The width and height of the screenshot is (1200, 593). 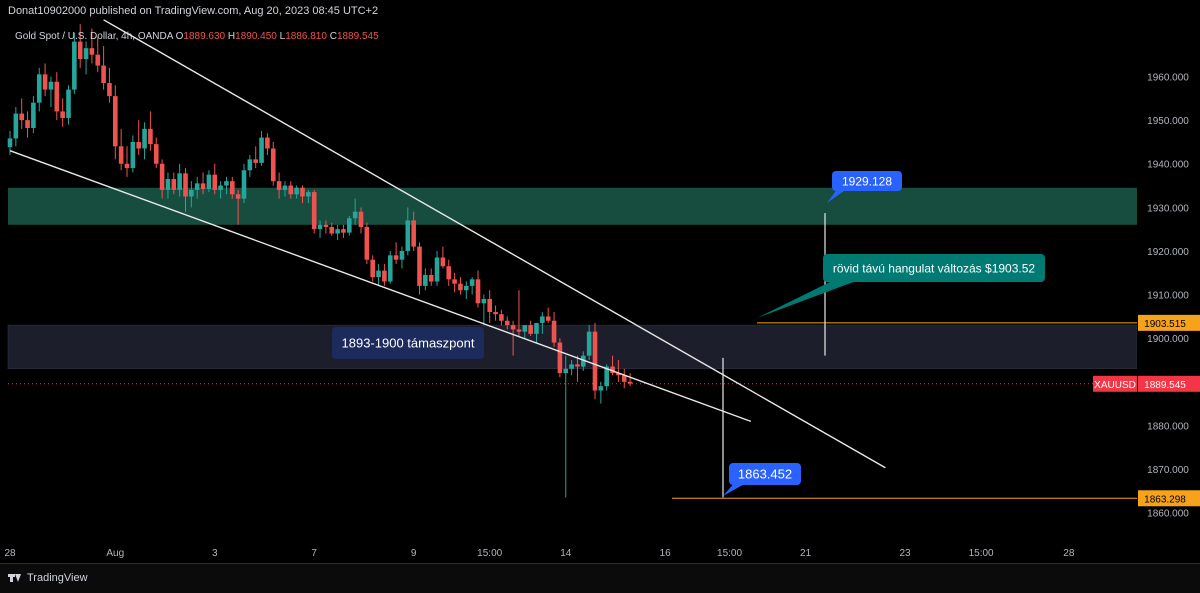 I want to click on legend-open-value: 1889.630, so click(x=205, y=36).